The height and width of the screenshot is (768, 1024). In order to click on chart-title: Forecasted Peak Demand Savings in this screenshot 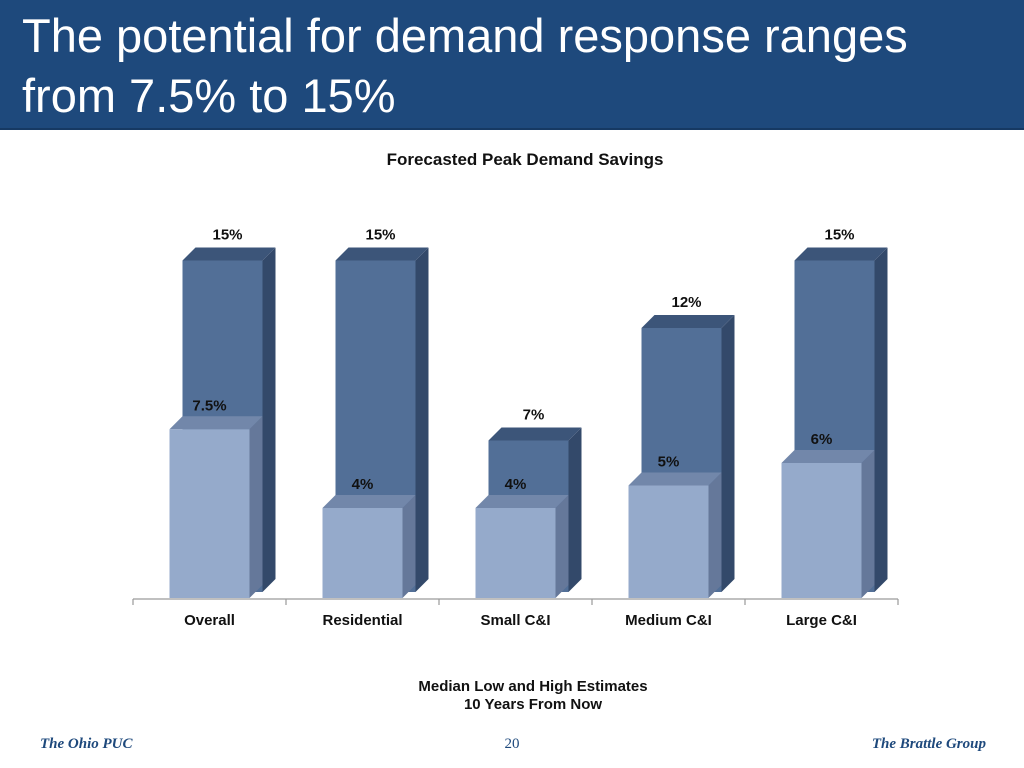, I will do `click(525, 159)`.